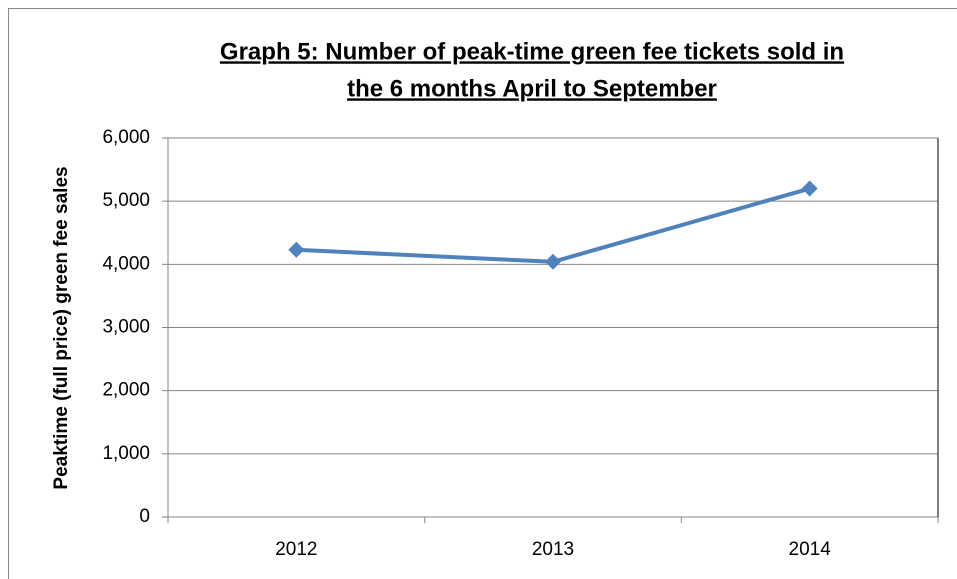 This screenshot has width=957, height=579. I want to click on y-tick-label: 3,000, so click(126, 327).